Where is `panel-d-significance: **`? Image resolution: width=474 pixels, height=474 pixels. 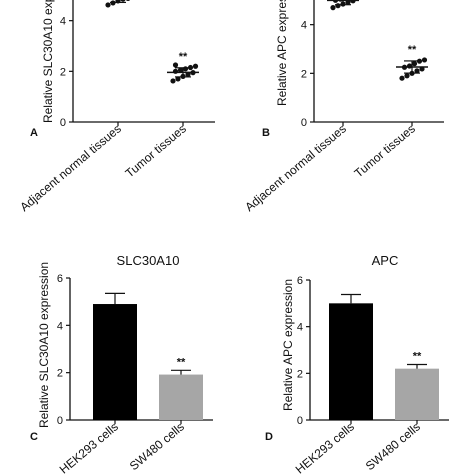
panel-d-significance: ** is located at coordinates (417, 356).